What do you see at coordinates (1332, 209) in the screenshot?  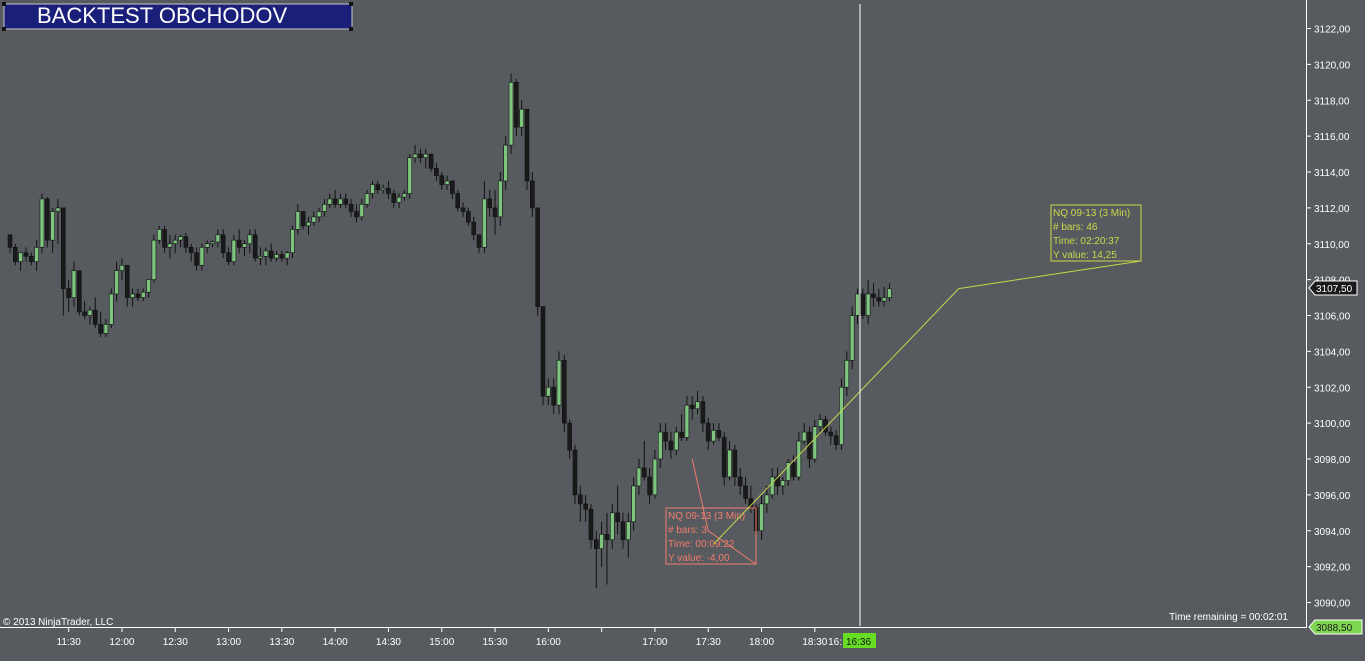 I see `price-tick-label: 3112,00` at bounding box center [1332, 209].